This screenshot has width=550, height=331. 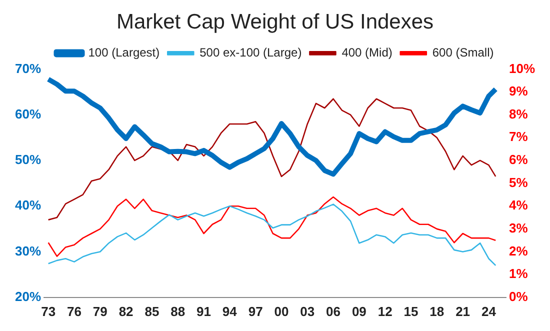 What do you see at coordinates (74, 311) in the screenshot?
I see `x-tick-label: 76` at bounding box center [74, 311].